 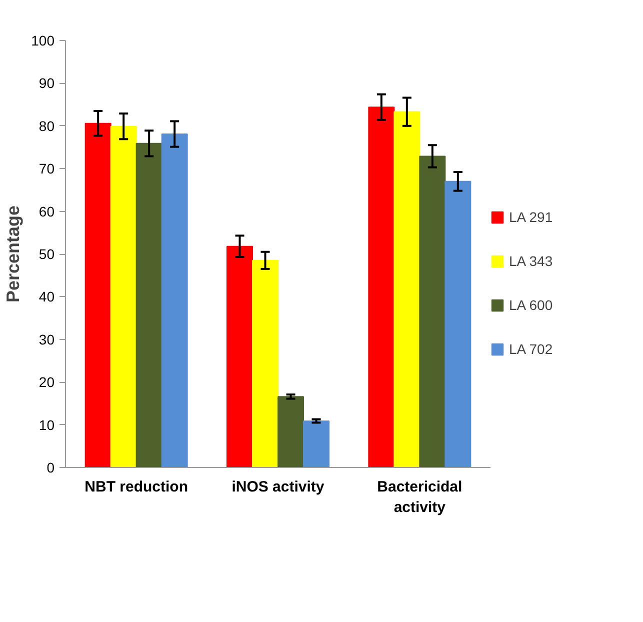 I want to click on legend-label: LA 702, so click(x=531, y=349).